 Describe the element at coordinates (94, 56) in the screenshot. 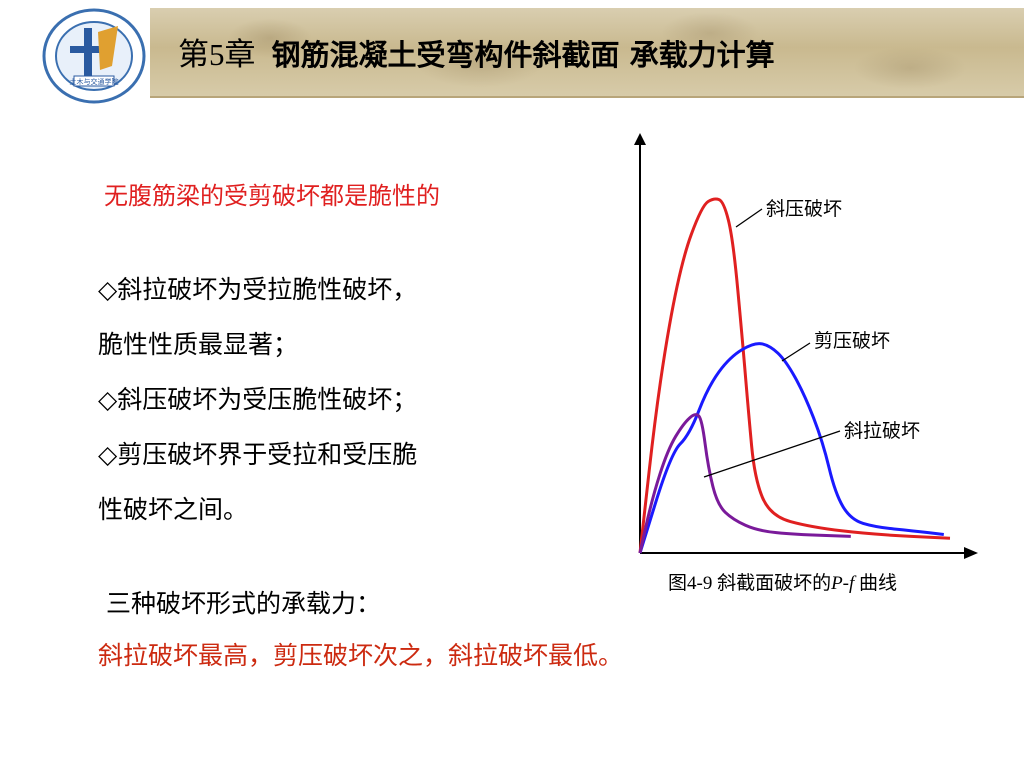

I see `school-logo-icon: 土木与交通学院` at that location.